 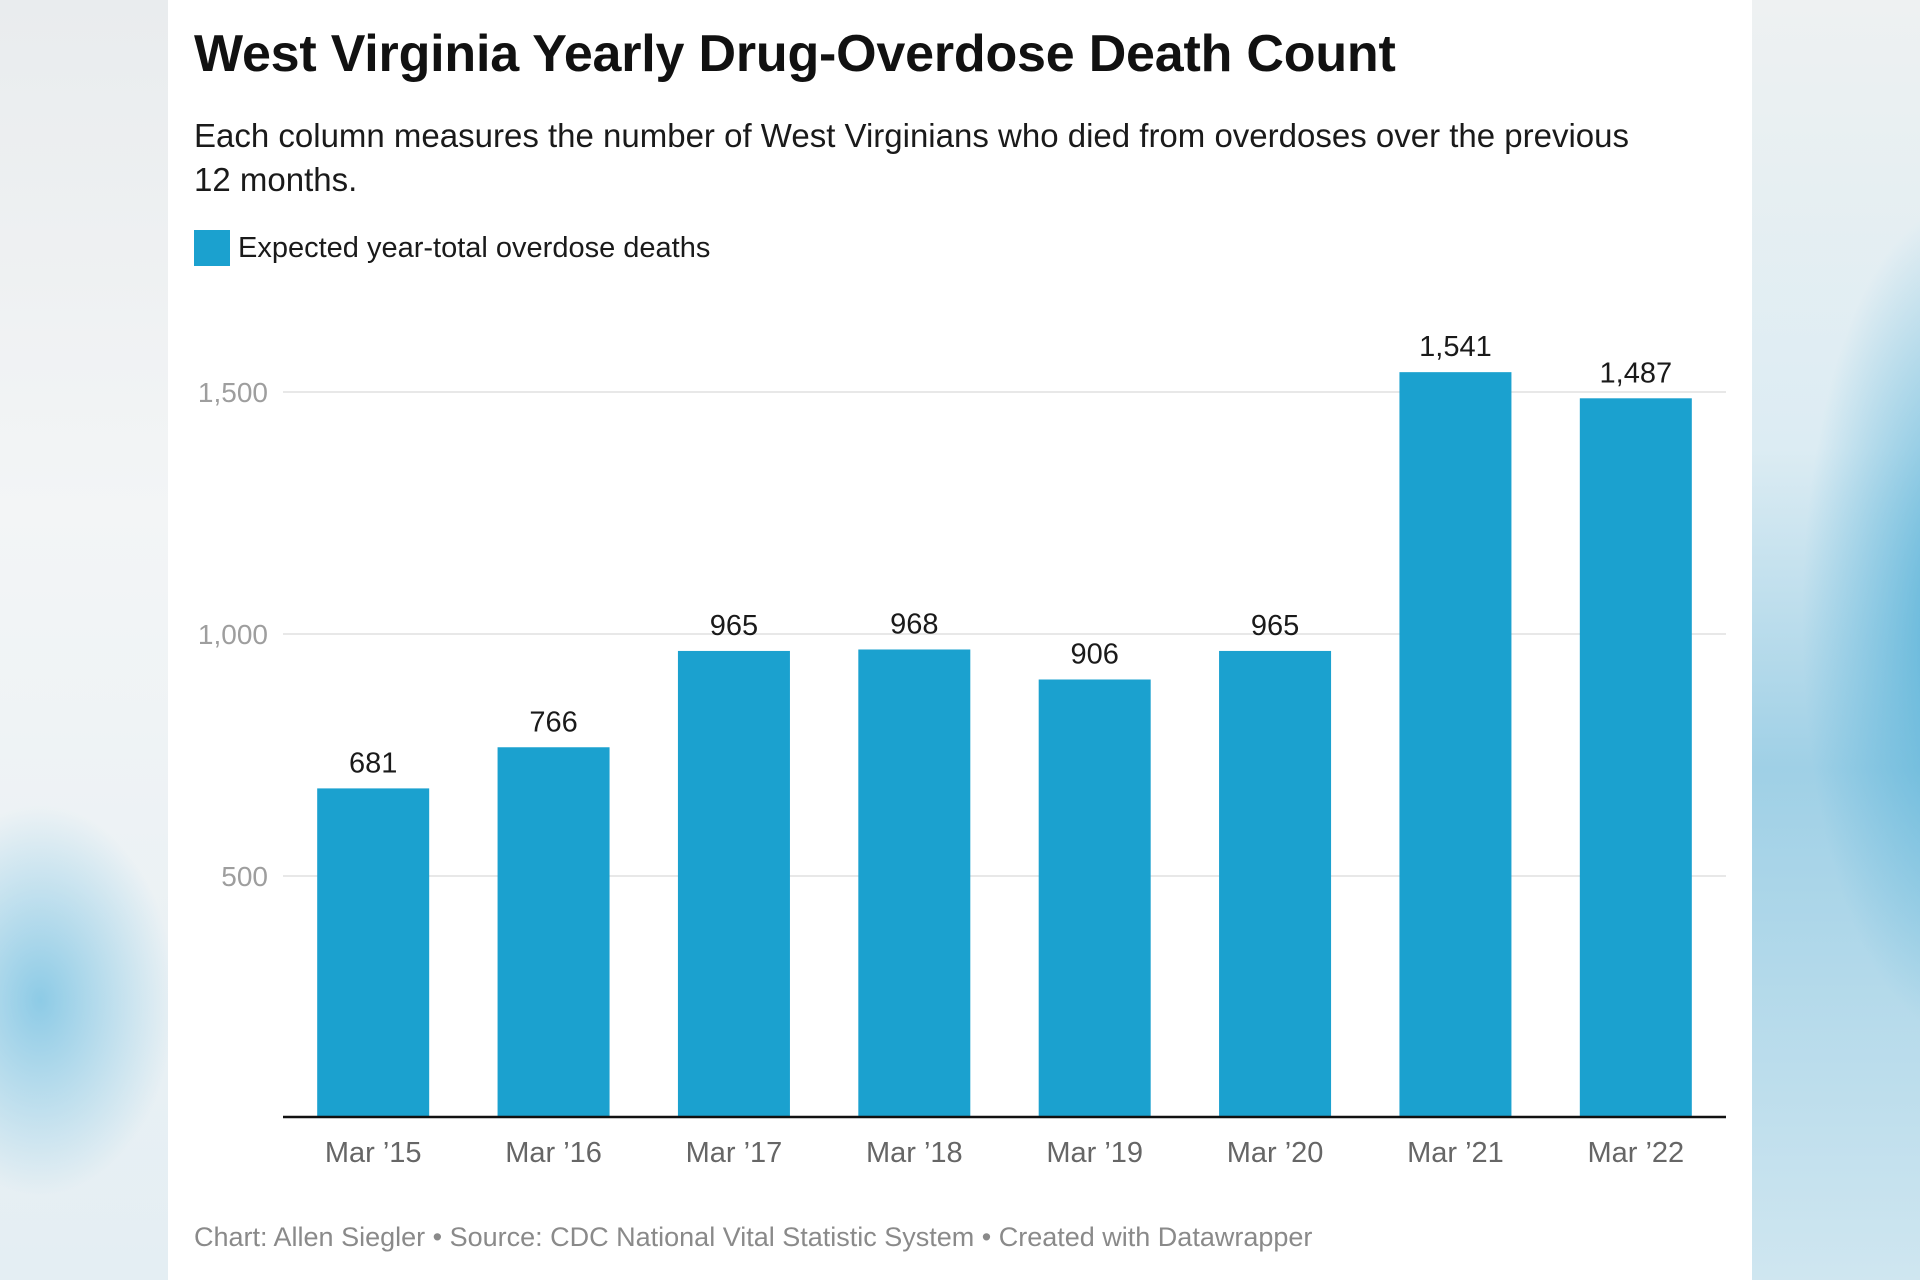 I want to click on bar-value-label: 681, so click(x=373, y=763).